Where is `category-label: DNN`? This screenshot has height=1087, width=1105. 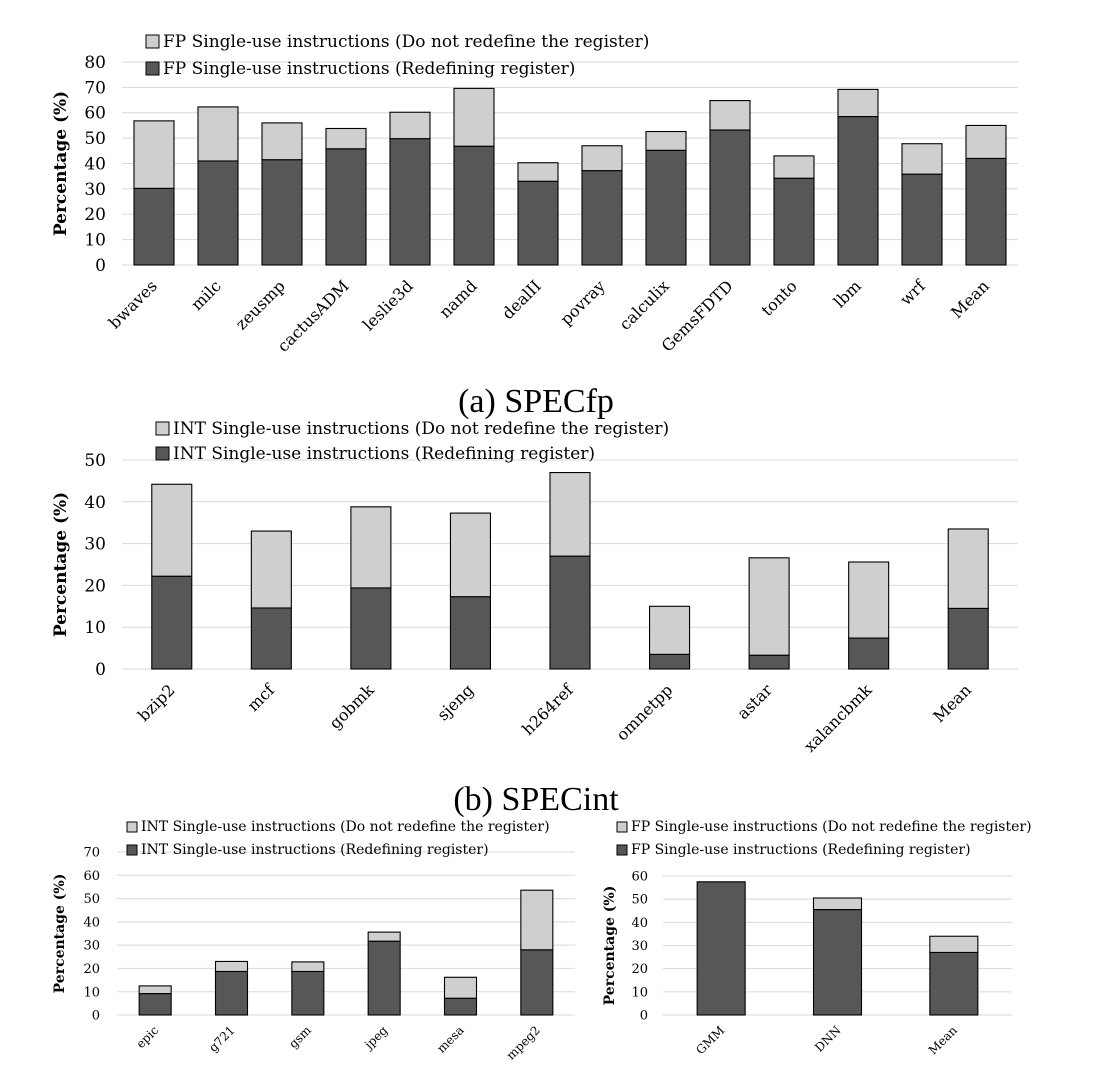 category-label: DNN is located at coordinates (828, 1039).